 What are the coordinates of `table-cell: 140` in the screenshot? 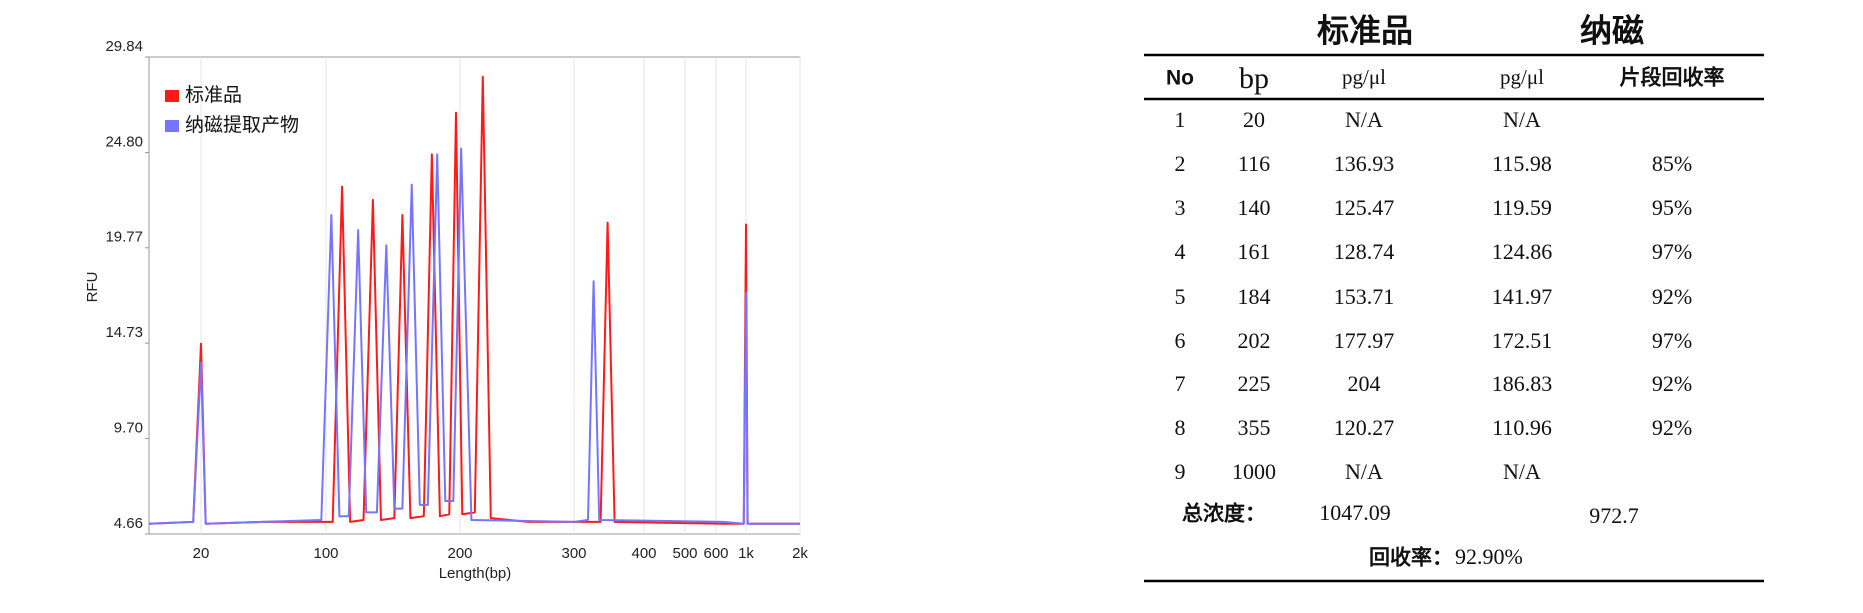 It's located at (1254, 207).